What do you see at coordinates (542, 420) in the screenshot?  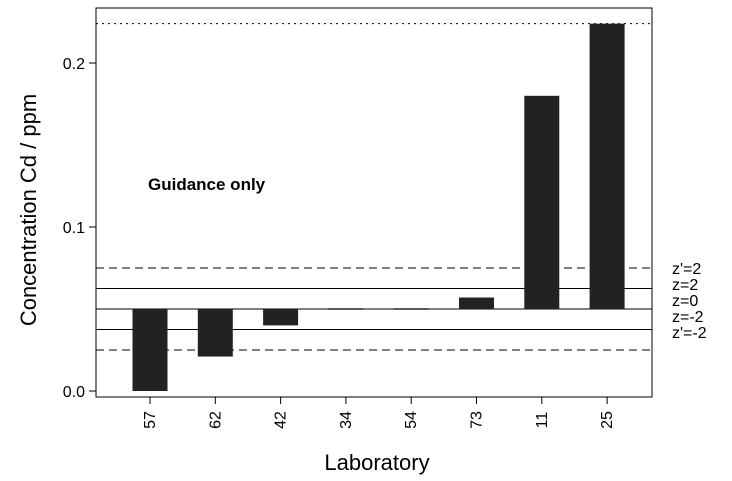 I see `x-tick-label: 11` at bounding box center [542, 420].